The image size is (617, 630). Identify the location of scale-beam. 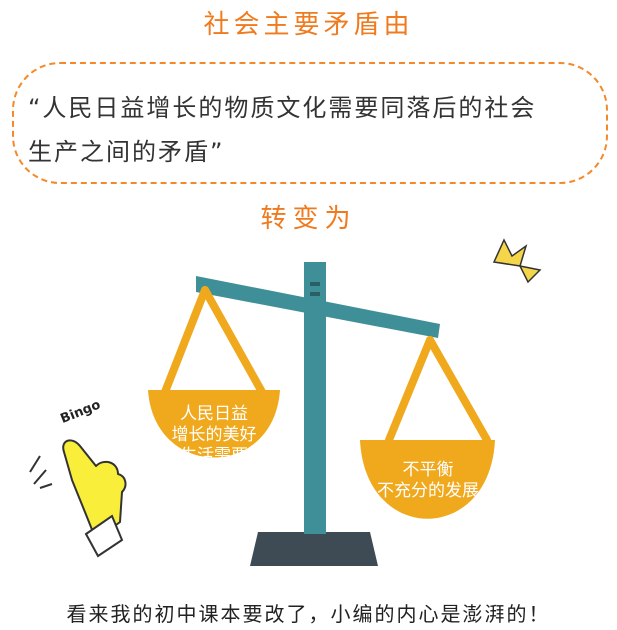
(318, 307).